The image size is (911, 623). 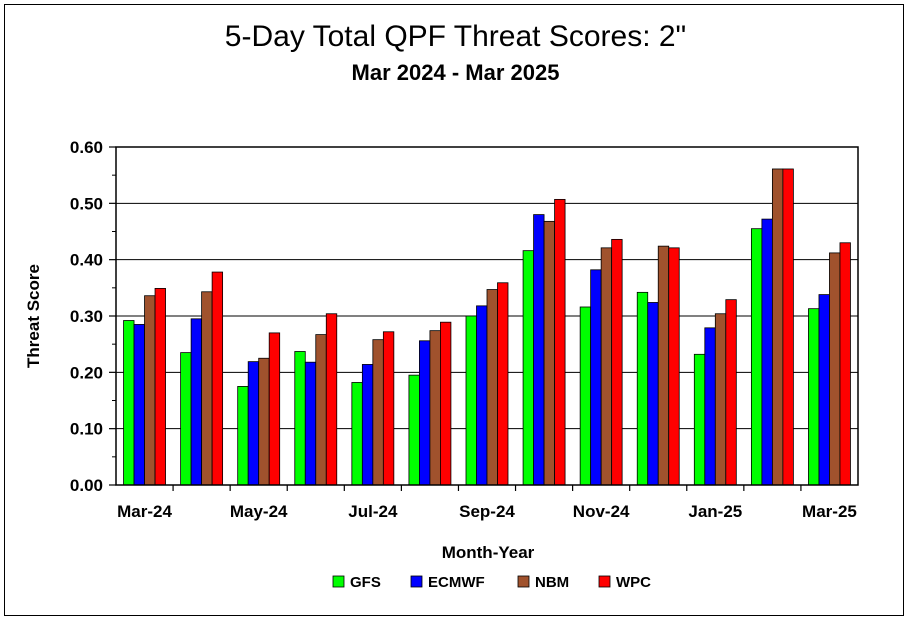 What do you see at coordinates (487, 511) in the screenshot?
I see `x-tick-label: Sep-24` at bounding box center [487, 511].